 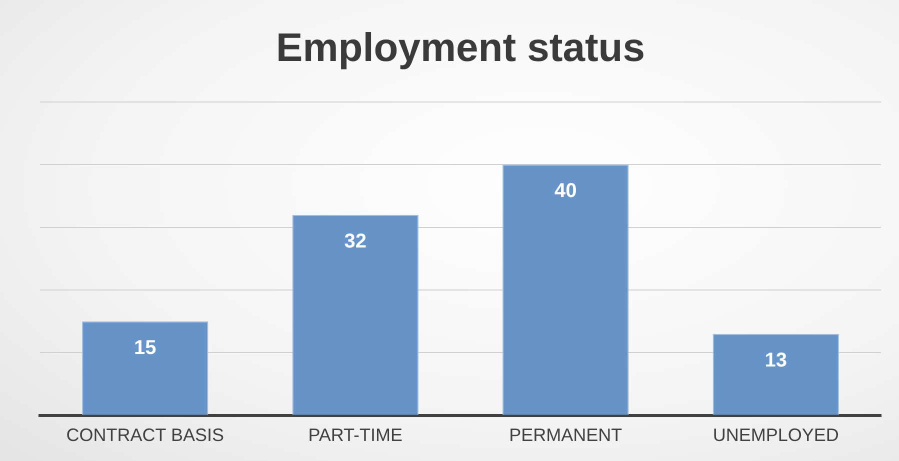 I want to click on data-label: 13, so click(x=775, y=360).